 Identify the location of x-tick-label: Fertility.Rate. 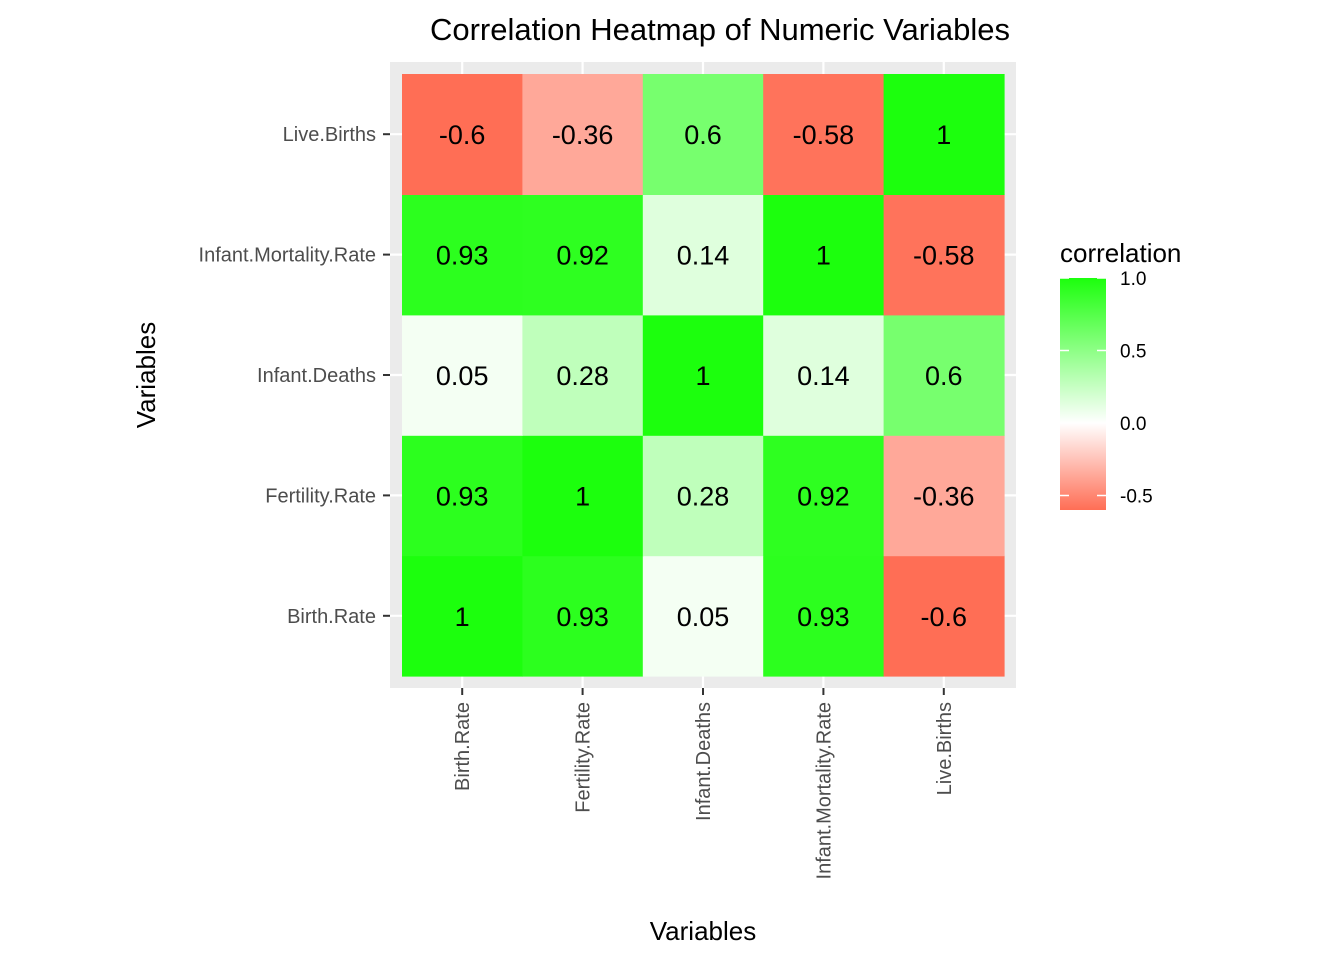
(584, 757).